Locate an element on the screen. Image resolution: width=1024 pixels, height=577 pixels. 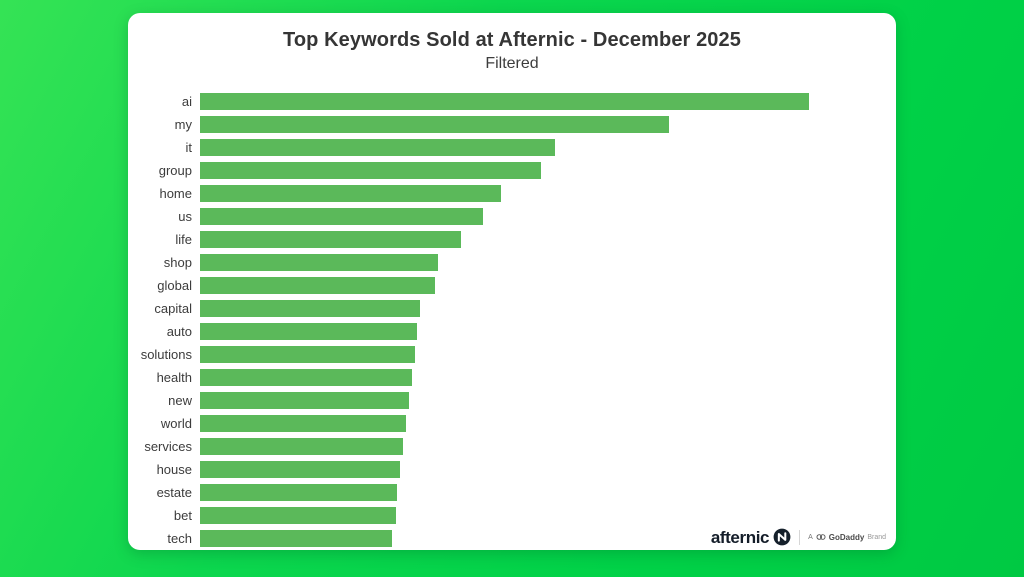
chart-row: bet is located at coordinates (512, 515).